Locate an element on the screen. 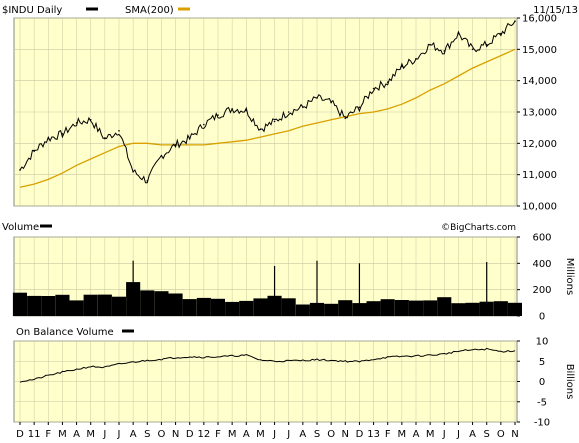 The height and width of the screenshot is (443, 579). price-legend-label: $INDU Daily is located at coordinates (32, 10).